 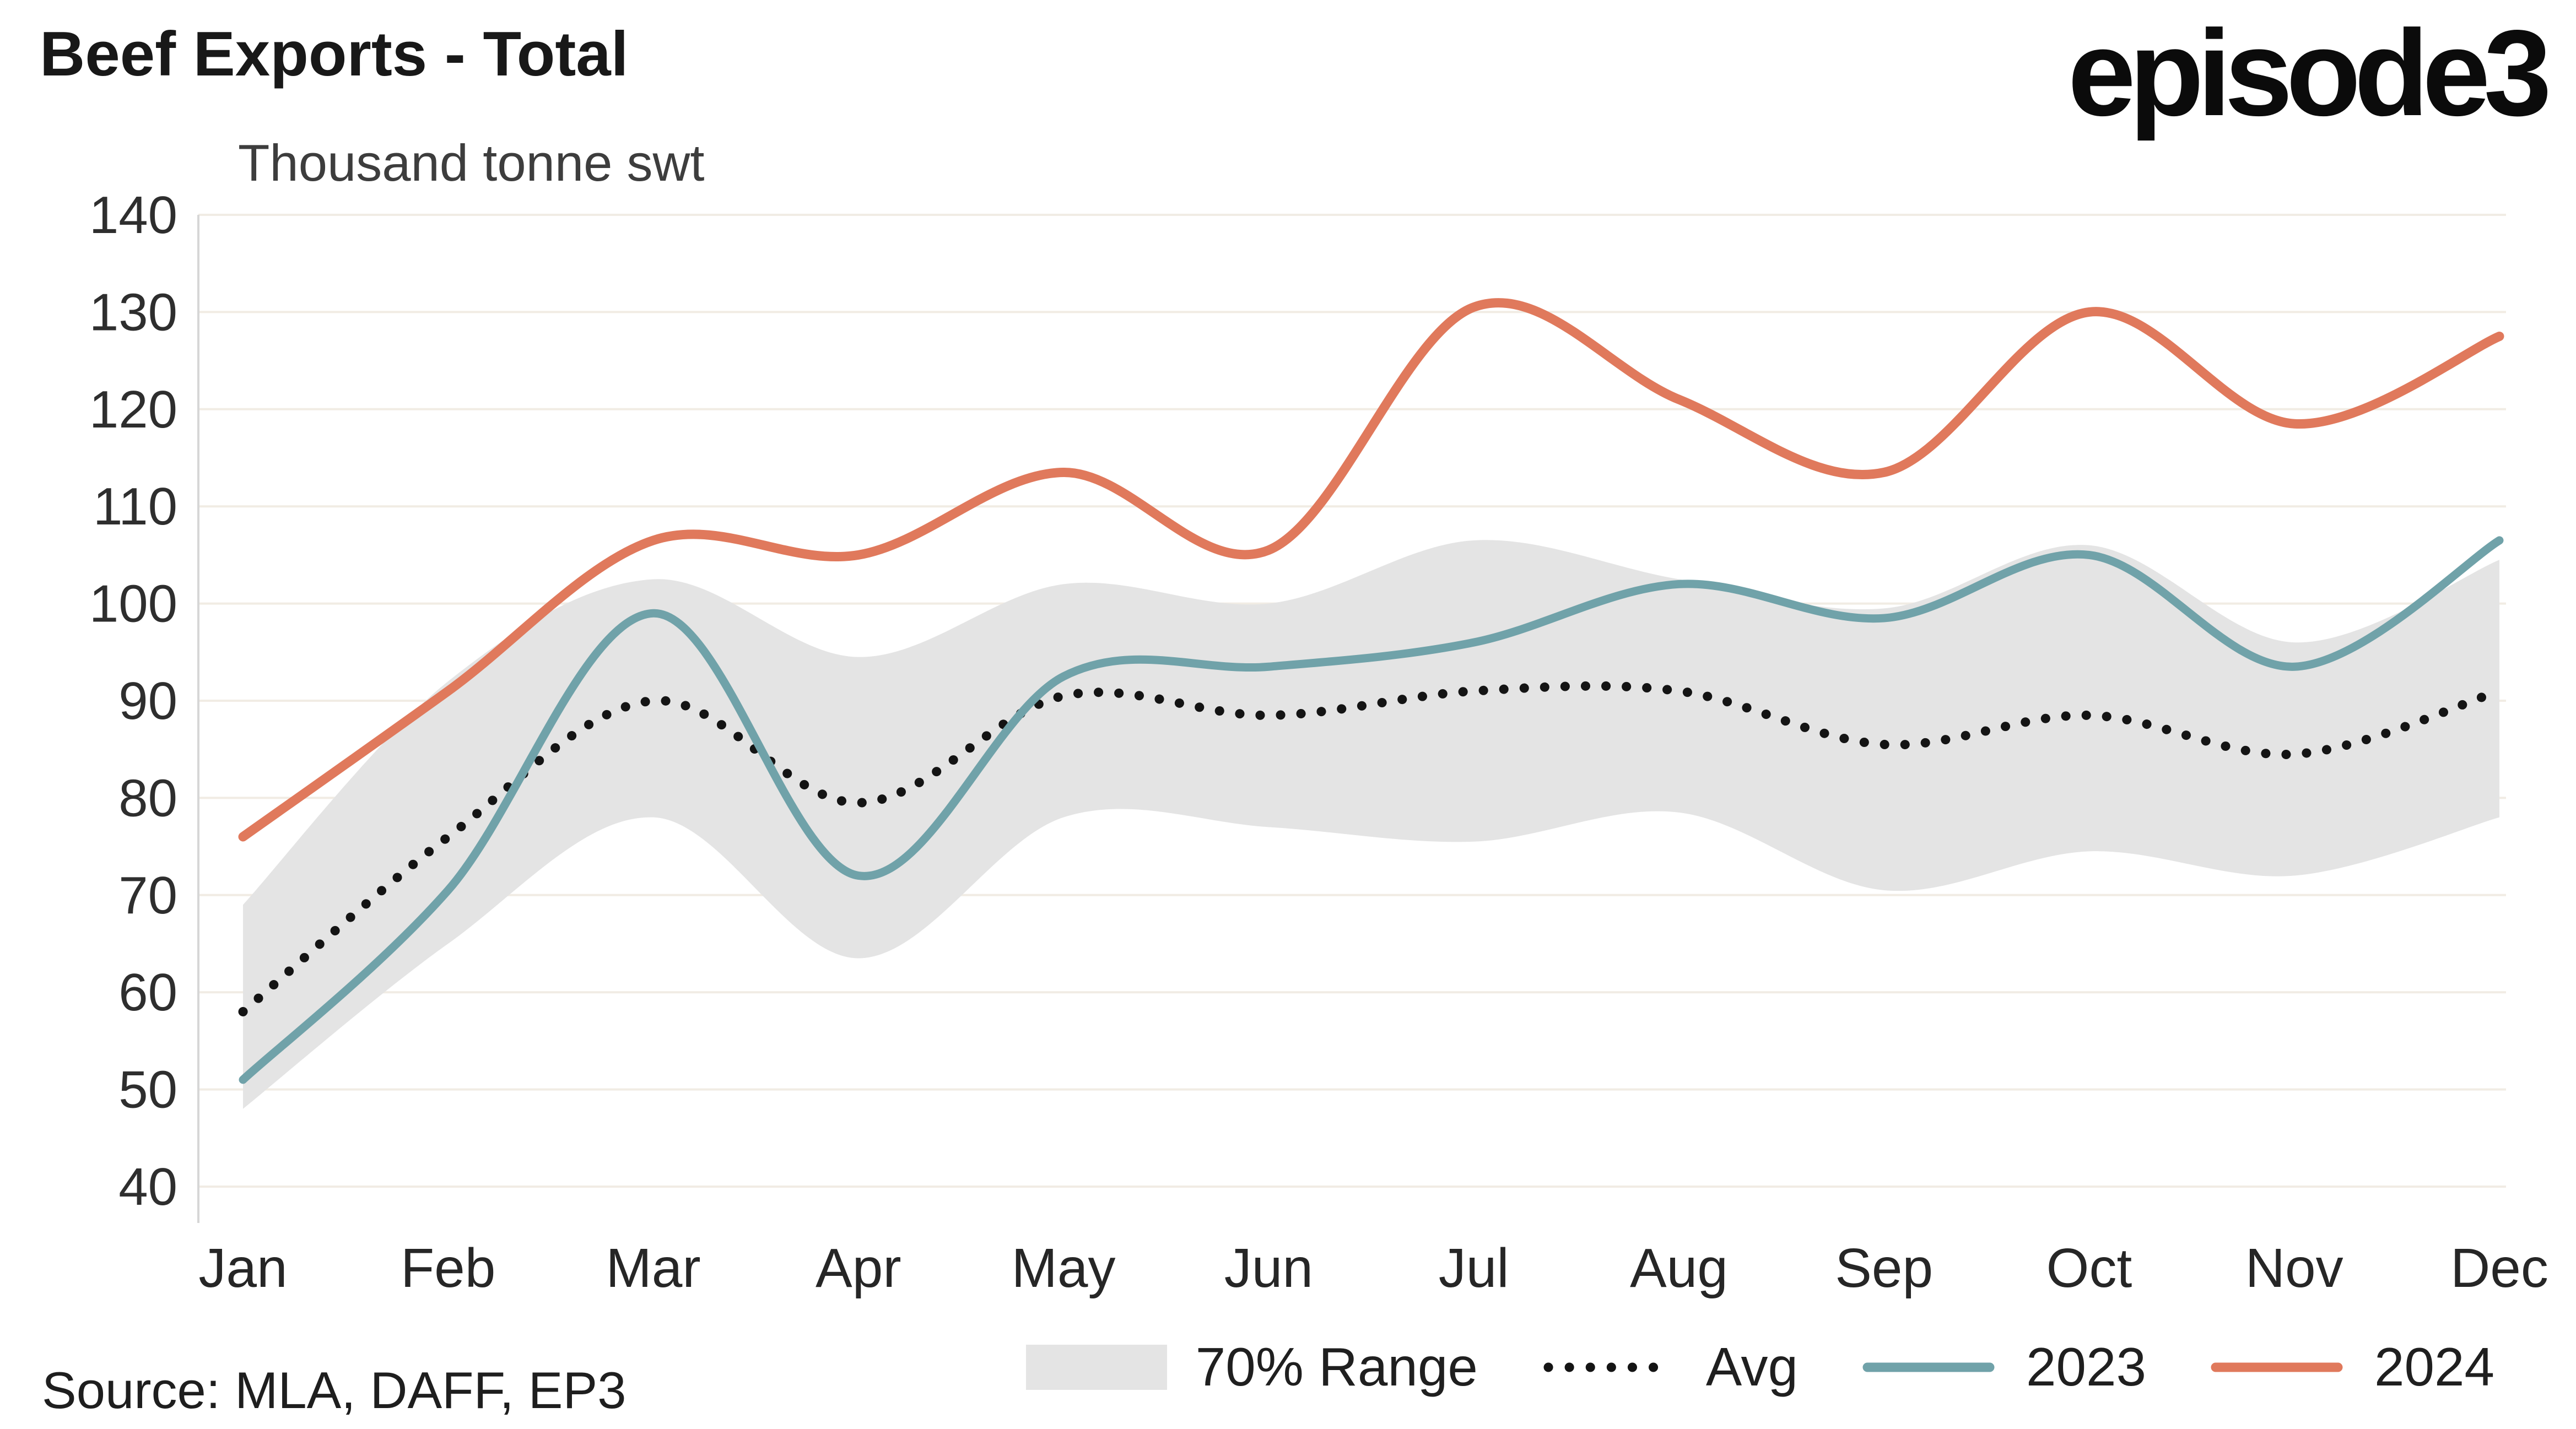 What do you see at coordinates (334, 54) in the screenshot?
I see `page-title: Beef Exports - Total` at bounding box center [334, 54].